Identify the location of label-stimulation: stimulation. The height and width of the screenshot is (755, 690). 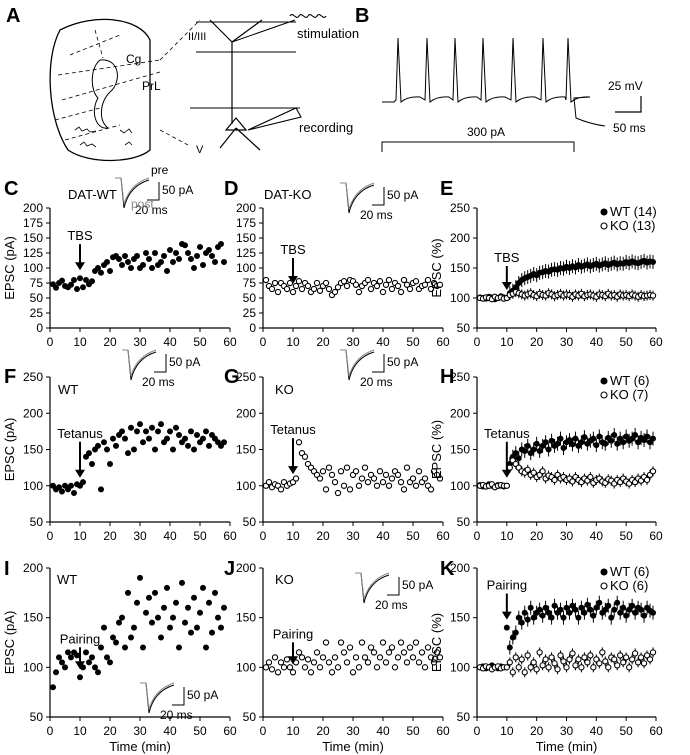
(328, 33).